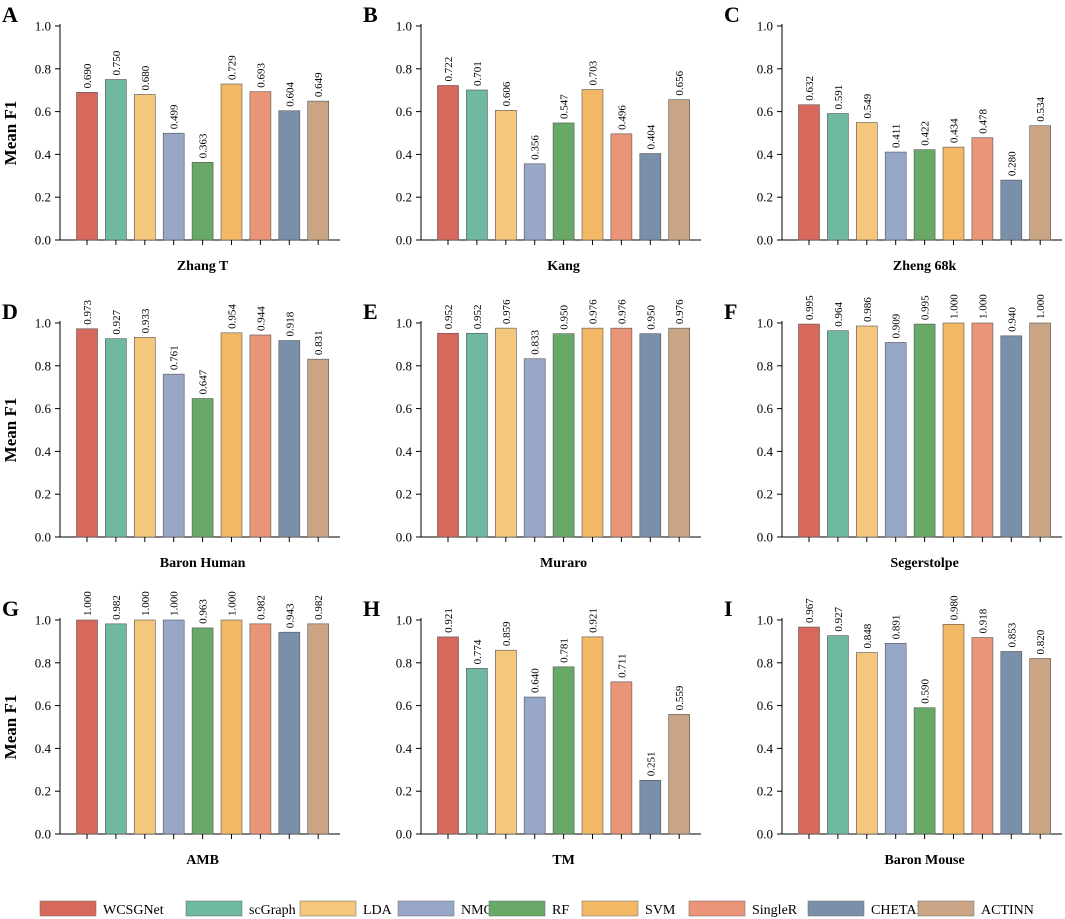 The height and width of the screenshot is (919, 1065). I want to click on legend-item-actinn: ACTINN, so click(975, 909).